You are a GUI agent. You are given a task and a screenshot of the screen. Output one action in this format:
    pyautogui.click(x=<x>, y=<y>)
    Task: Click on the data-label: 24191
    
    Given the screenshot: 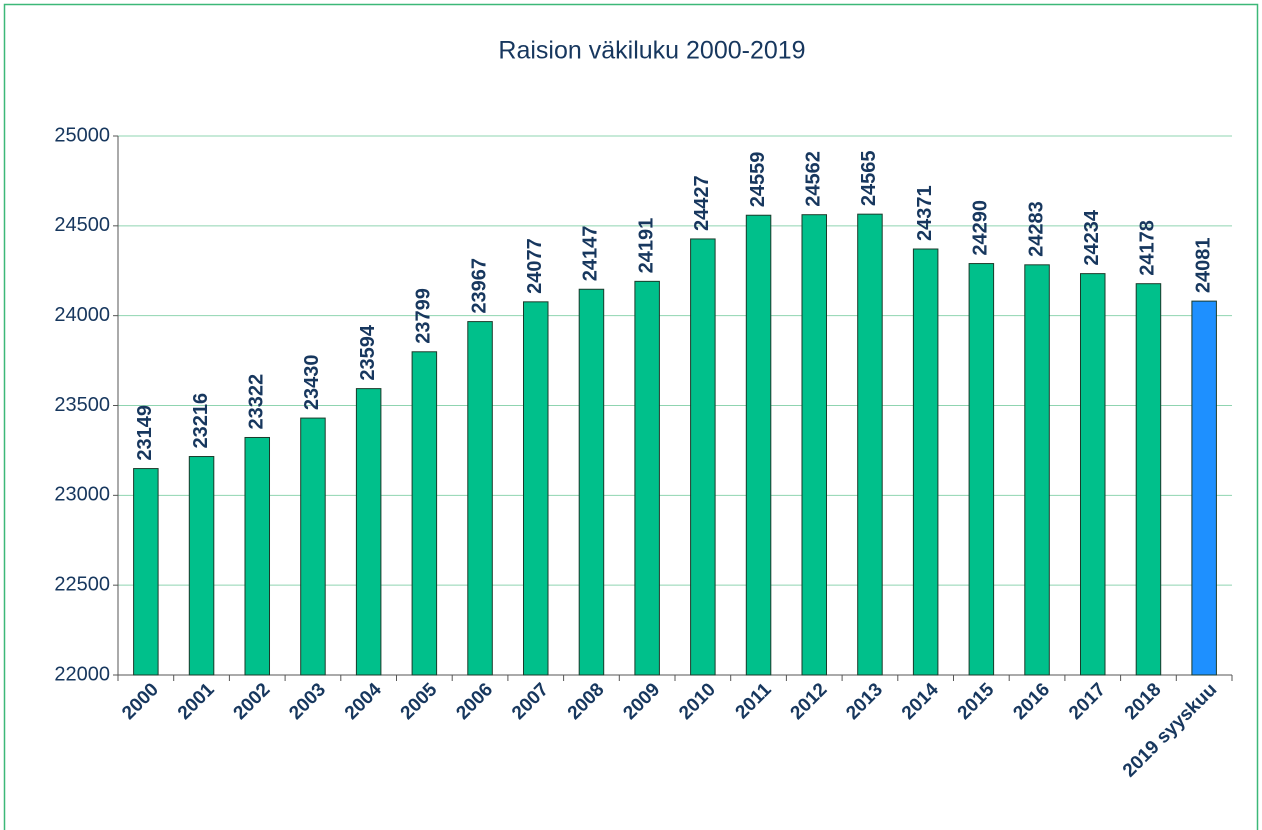 What is the action you would take?
    pyautogui.click(x=646, y=246)
    